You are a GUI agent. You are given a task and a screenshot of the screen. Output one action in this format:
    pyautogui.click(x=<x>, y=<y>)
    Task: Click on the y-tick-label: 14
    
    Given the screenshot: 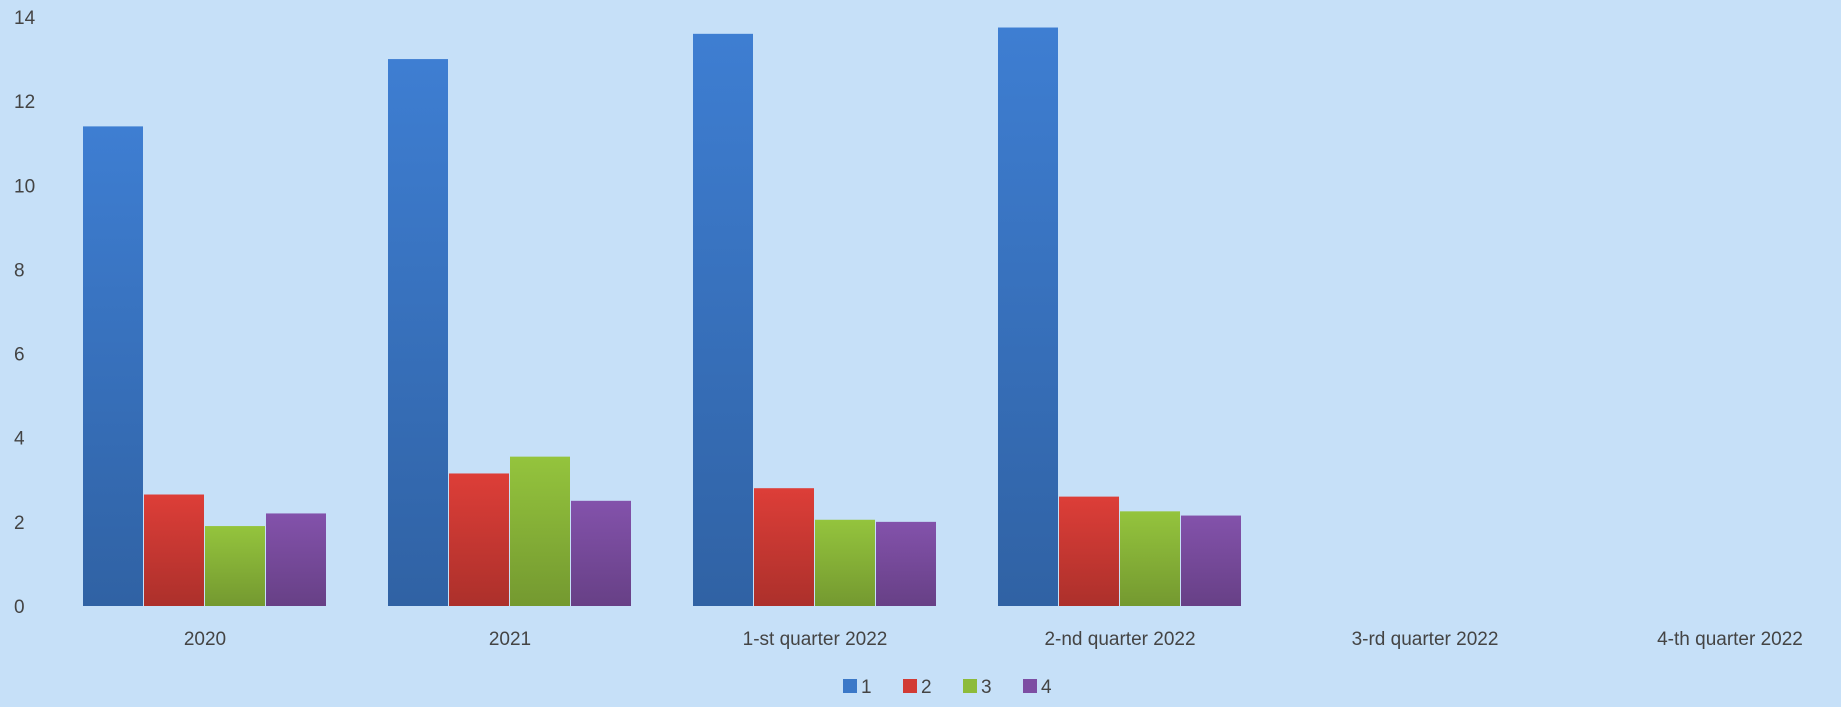 What is the action you would take?
    pyautogui.click(x=25, y=18)
    